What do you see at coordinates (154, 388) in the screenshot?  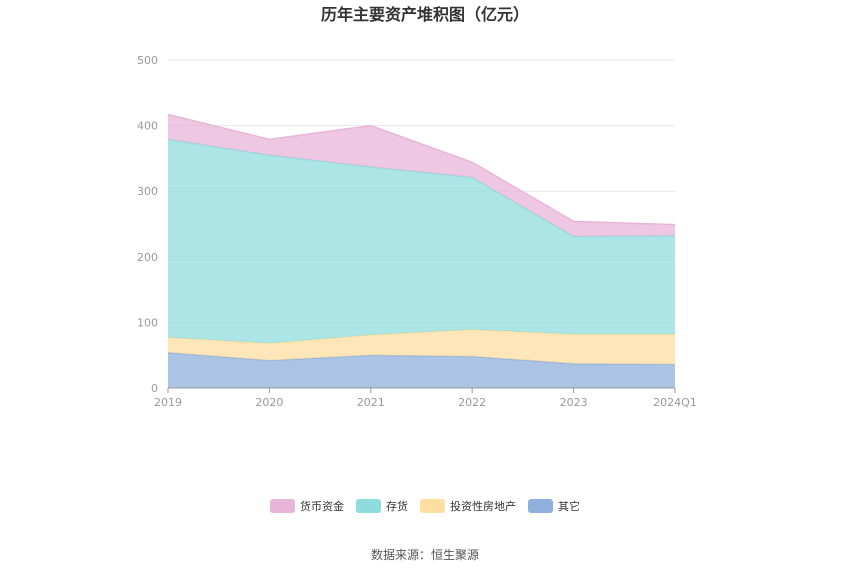 I see `y-tick-label: 0` at bounding box center [154, 388].